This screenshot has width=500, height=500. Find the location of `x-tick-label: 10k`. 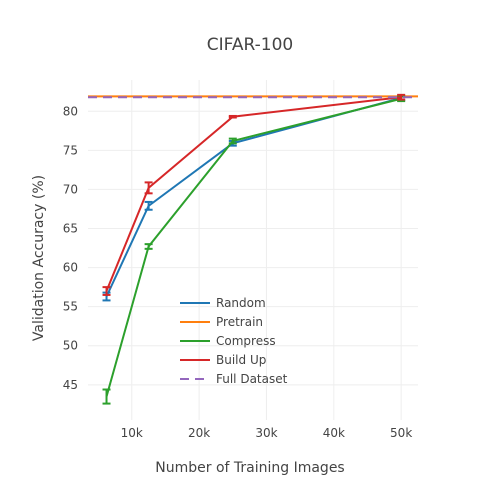

x-tick-label: 10k is located at coordinates (132, 433).